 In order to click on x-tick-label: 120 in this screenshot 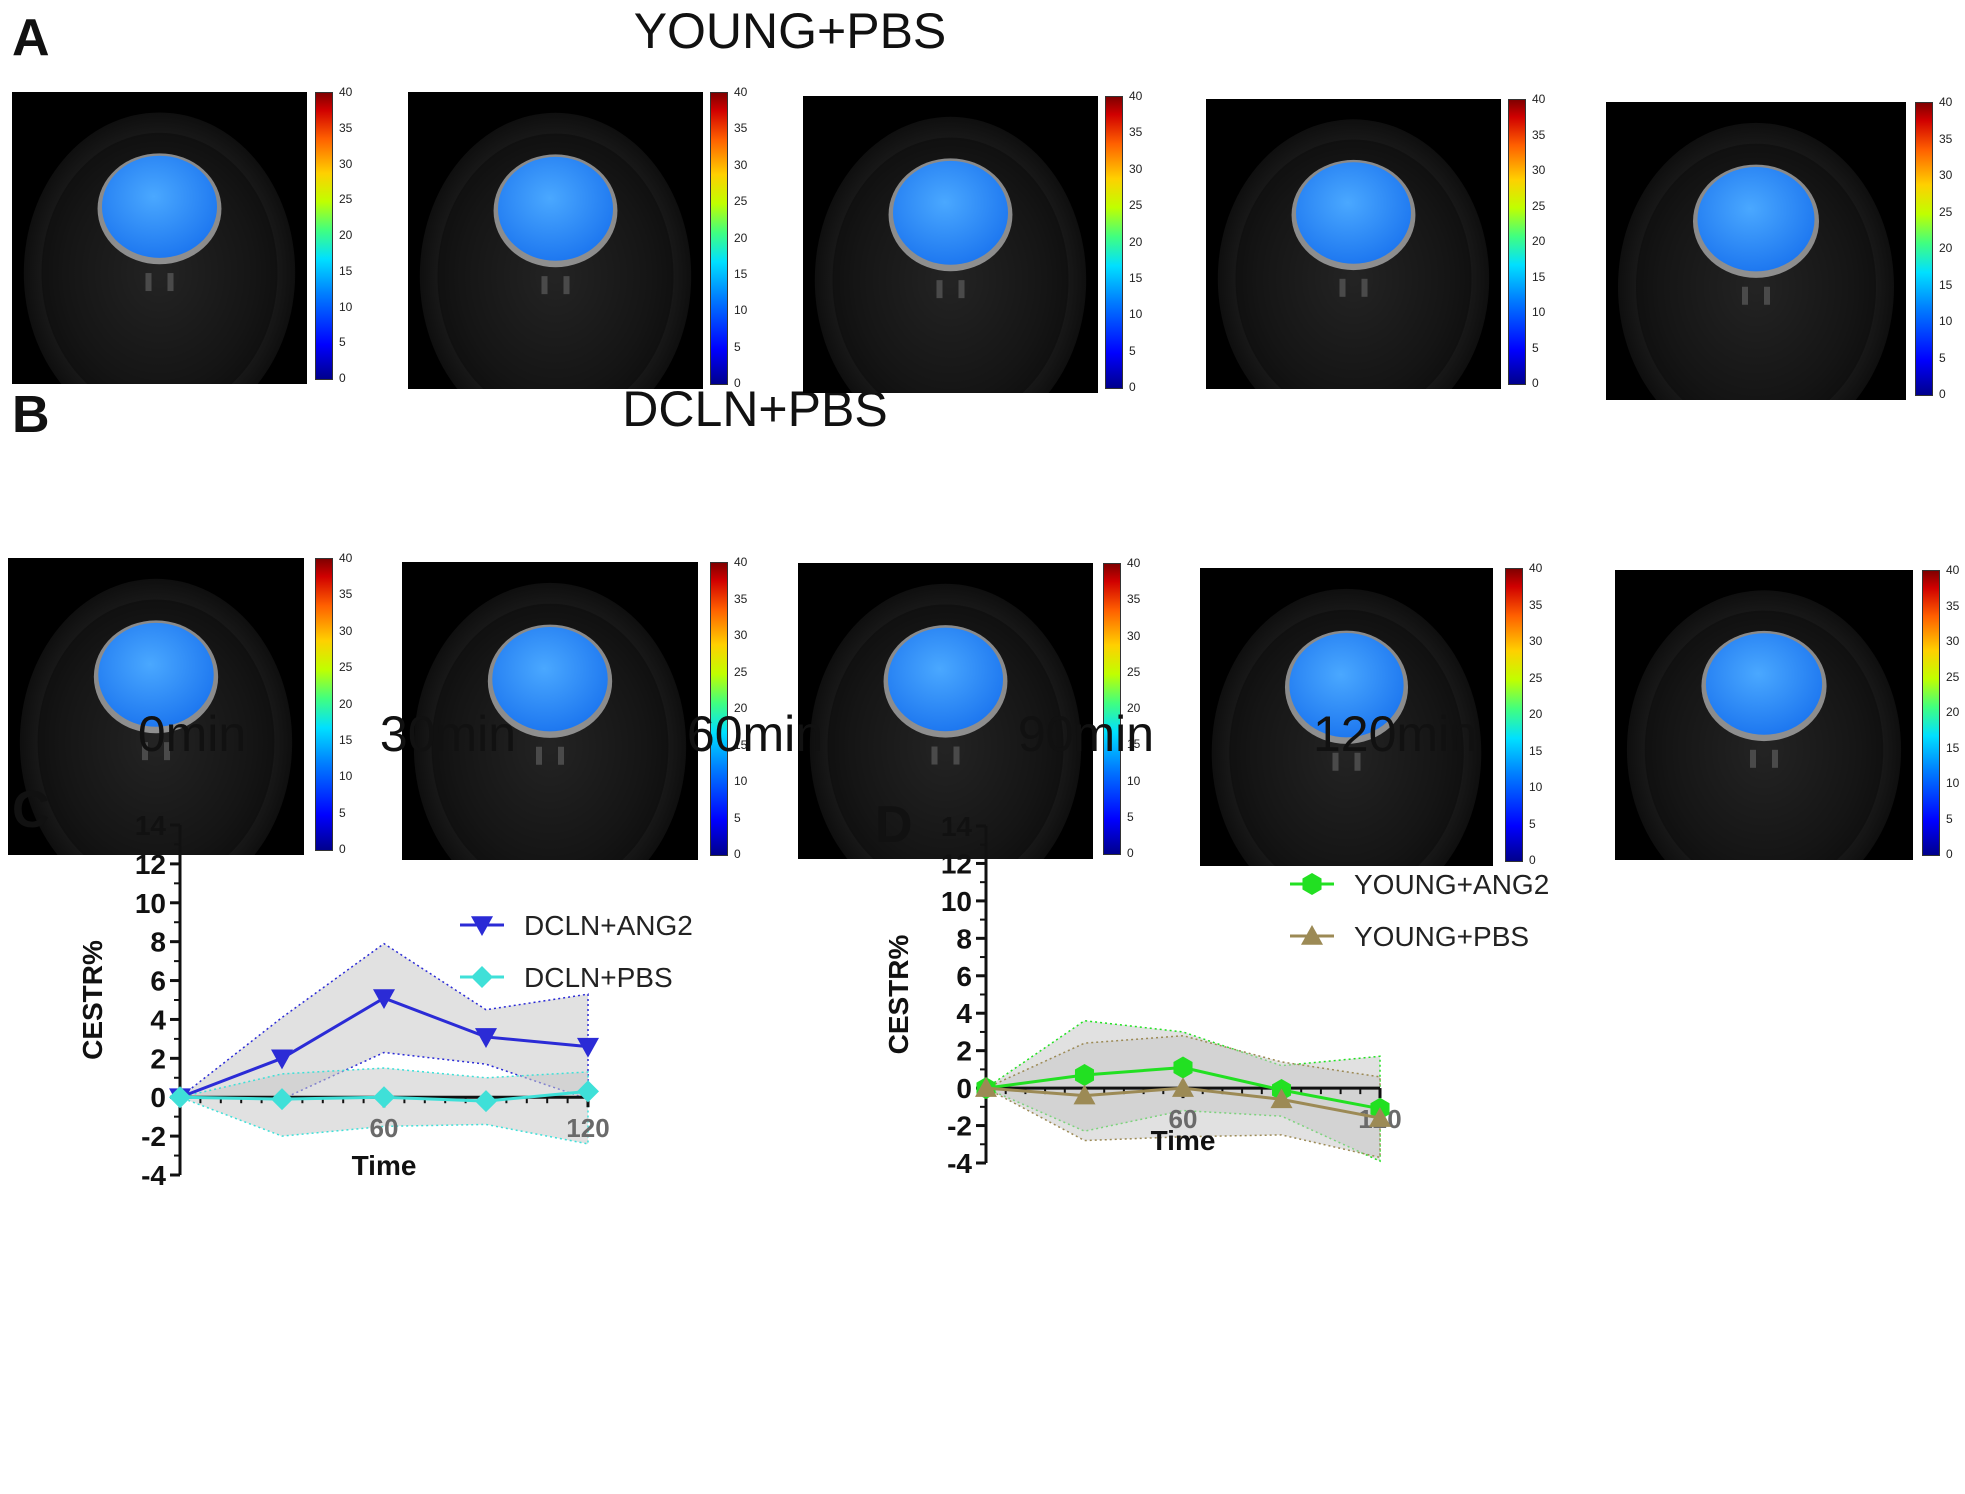, I will do `click(587, 1128)`.